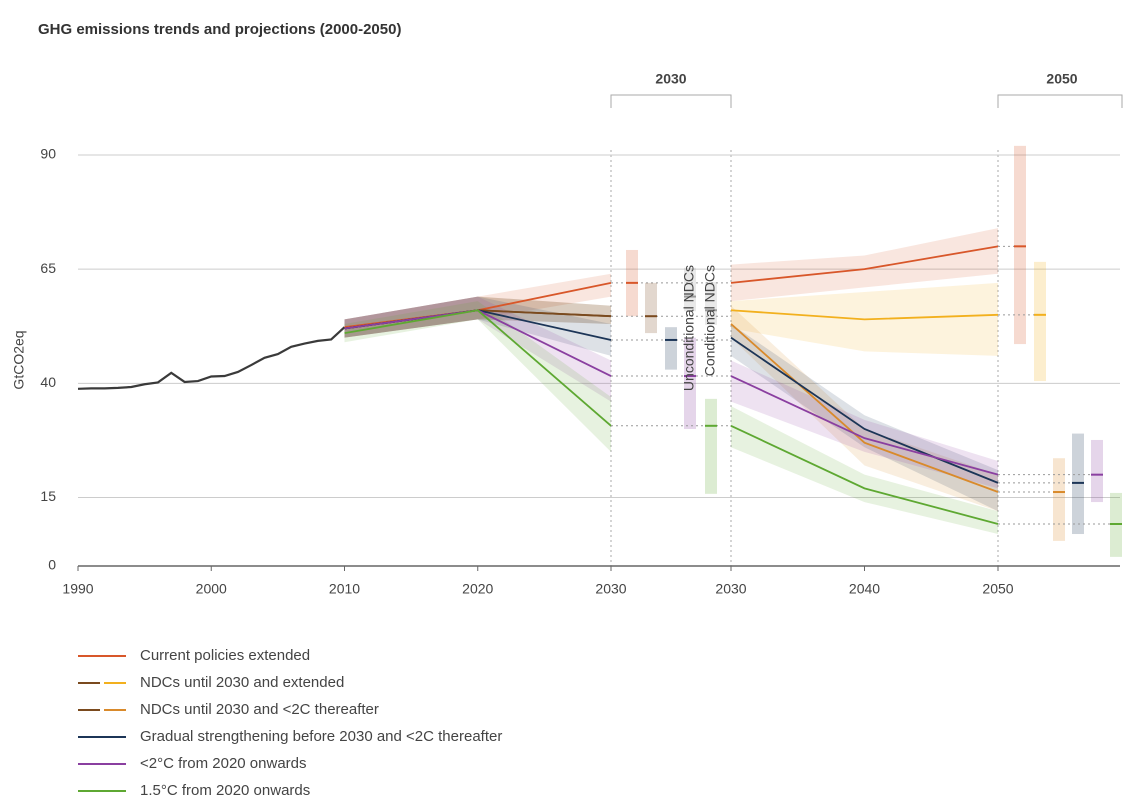  What do you see at coordinates (211, 589) in the screenshot?
I see `x-tick-label: 2000` at bounding box center [211, 589].